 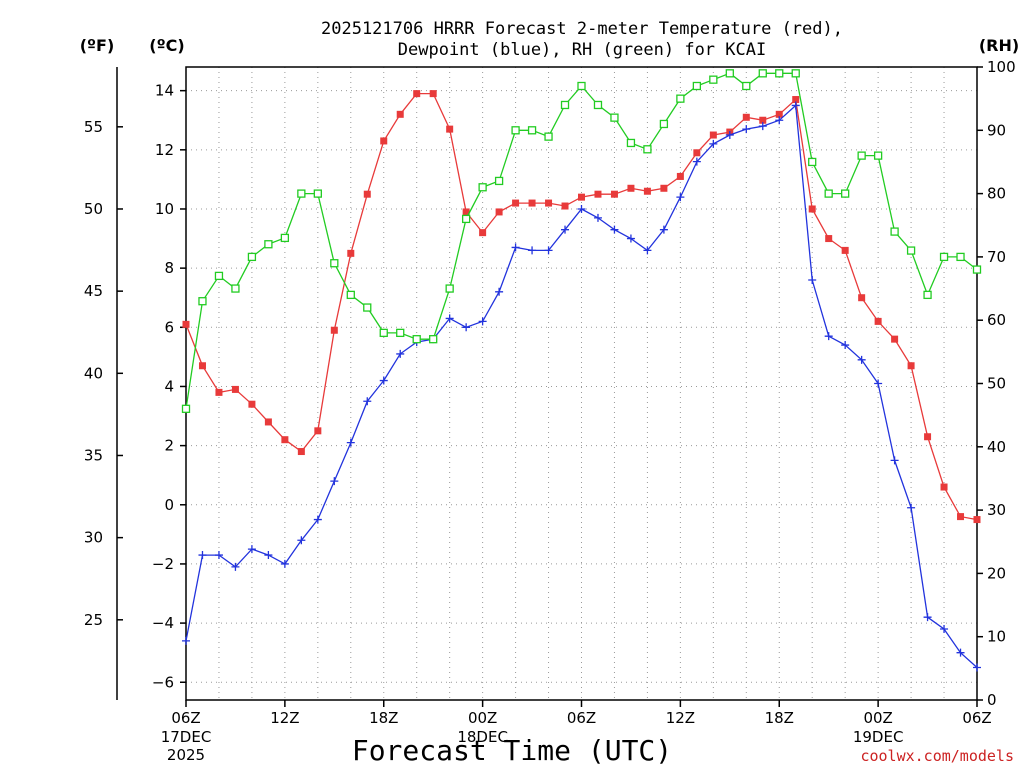 What do you see at coordinates (996, 447) in the screenshot?
I see `rh-tick-label: 40` at bounding box center [996, 447].